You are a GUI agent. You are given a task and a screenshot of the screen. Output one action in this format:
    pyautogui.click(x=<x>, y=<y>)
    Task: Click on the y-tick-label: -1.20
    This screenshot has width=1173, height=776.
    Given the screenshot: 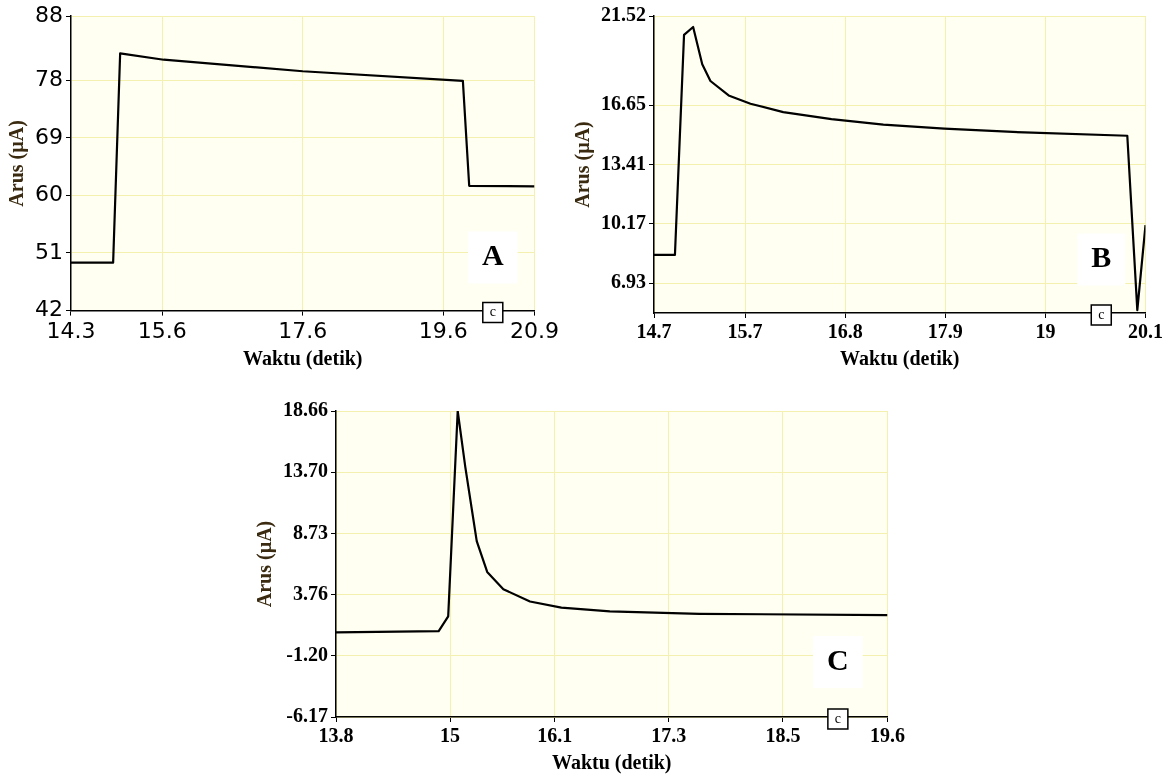 What is the action you would take?
    pyautogui.click(x=307, y=653)
    